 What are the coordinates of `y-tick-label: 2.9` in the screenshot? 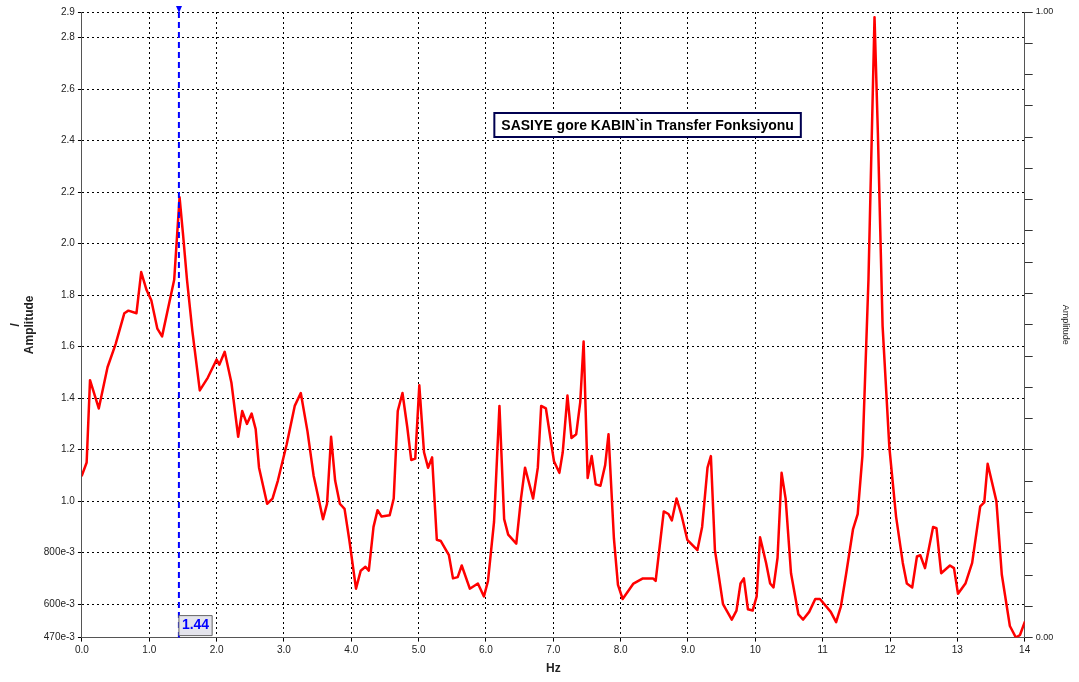 It's located at (68, 11).